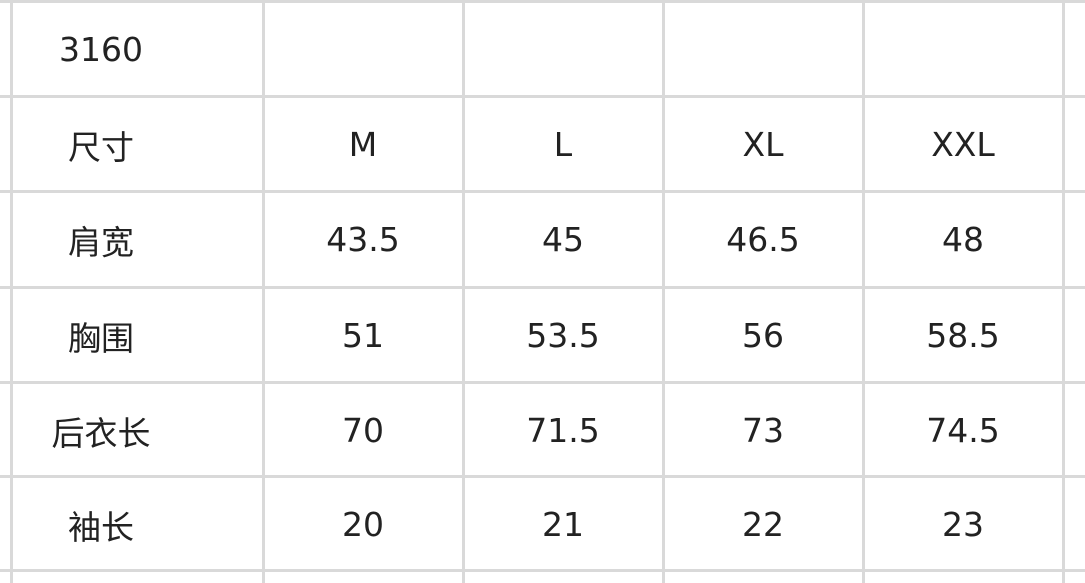 Image resolution: width=1085 pixels, height=583 pixels. I want to click on table-cell: 48, so click(963, 239).